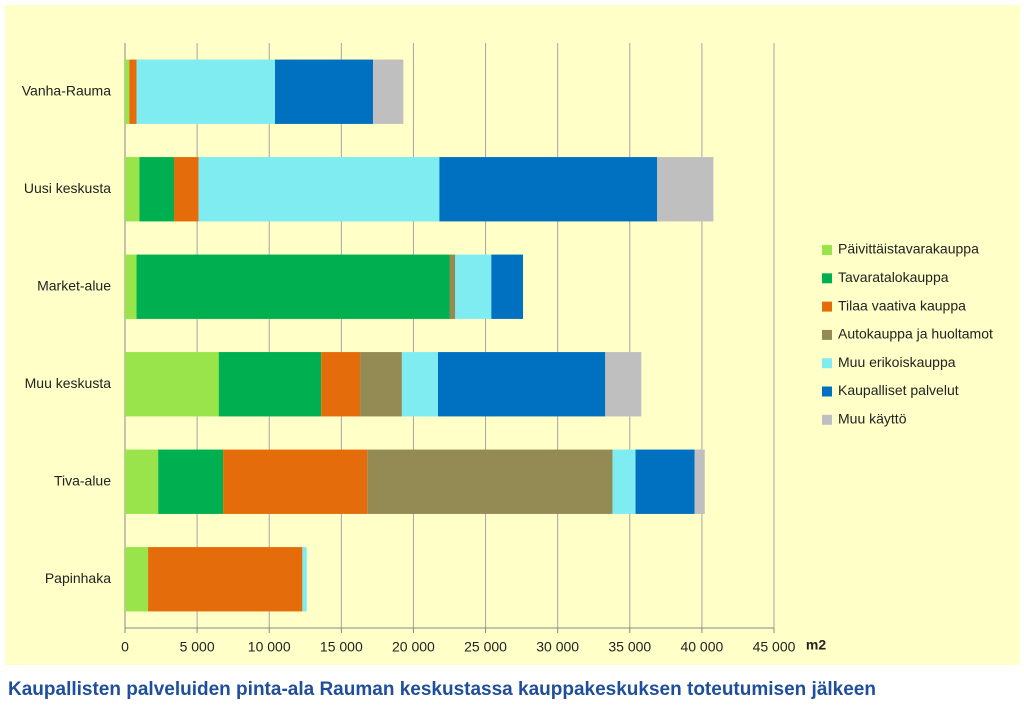 This screenshot has height=718, width=1024. What do you see at coordinates (701, 647) in the screenshot?
I see `x-tick-label: 40 000` at bounding box center [701, 647].